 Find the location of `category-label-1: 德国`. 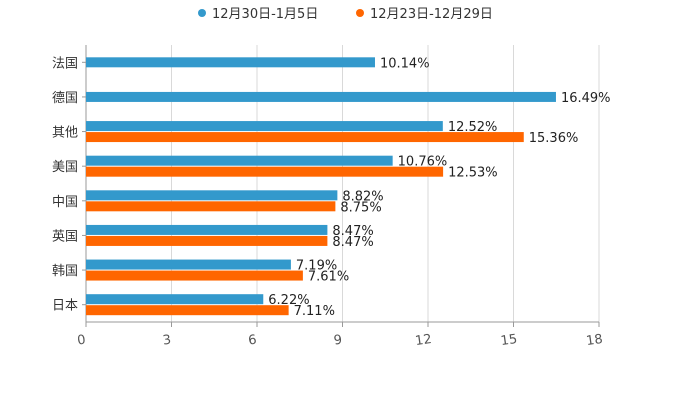

category-label-1: 德国 is located at coordinates (65, 98).